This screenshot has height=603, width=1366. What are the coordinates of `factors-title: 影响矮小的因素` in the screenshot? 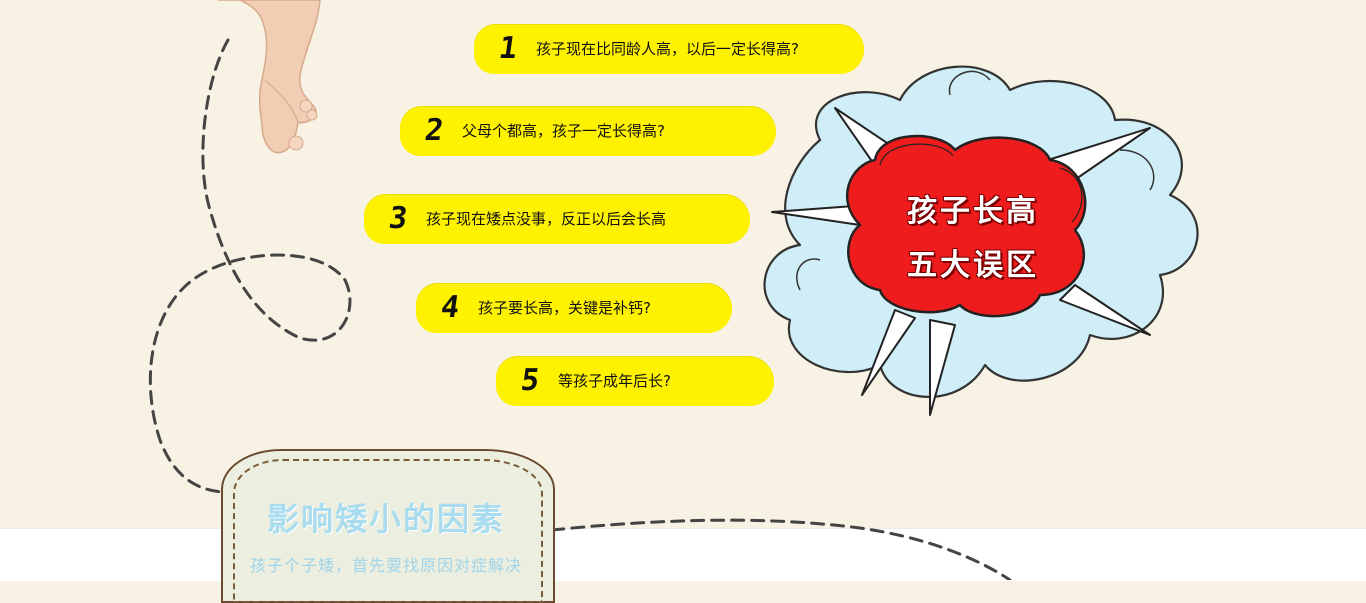 It's located at (385, 519).